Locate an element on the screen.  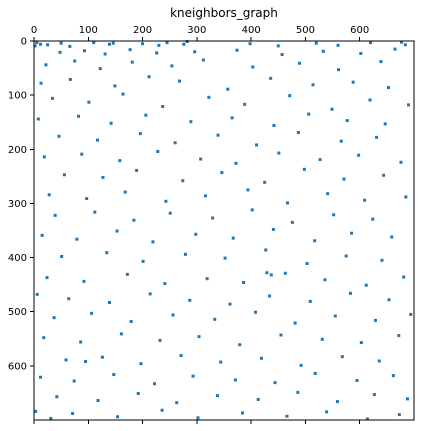
x-tick-label-300: 300 is located at coordinates (196, 30).